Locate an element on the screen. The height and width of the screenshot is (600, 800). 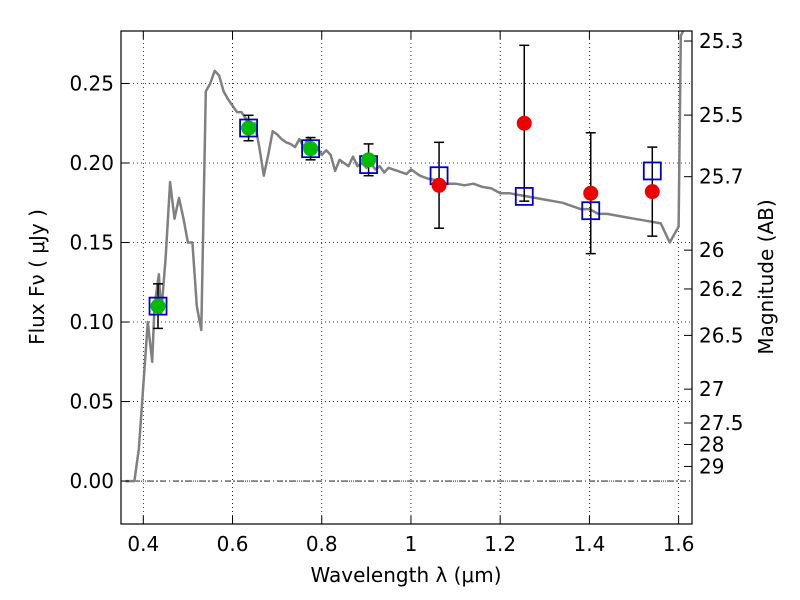
x-tick-label: 1 is located at coordinates (411, 544).